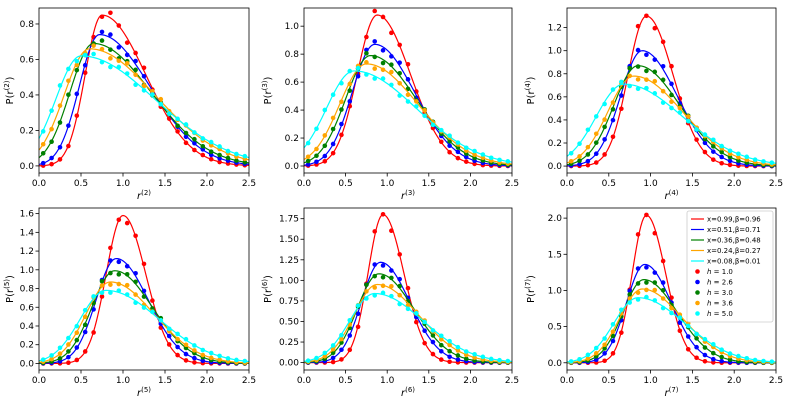 This screenshot has height=405, width=789. Describe the element at coordinates (734, 241) in the screenshot. I see `legend-label: x=0.36,β=0.48` at that location.